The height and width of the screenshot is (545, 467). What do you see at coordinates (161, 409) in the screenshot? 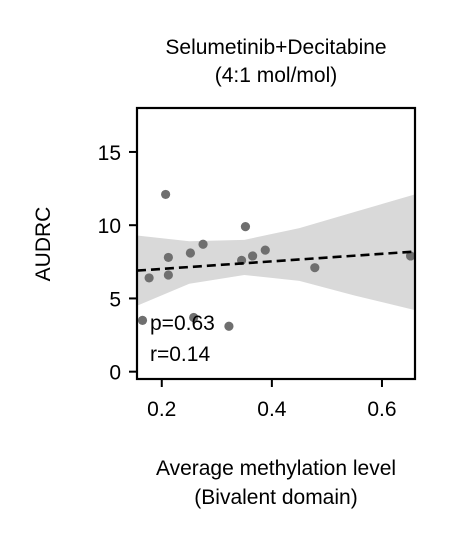
I see `x-tick-label: 0.2` at bounding box center [161, 409].